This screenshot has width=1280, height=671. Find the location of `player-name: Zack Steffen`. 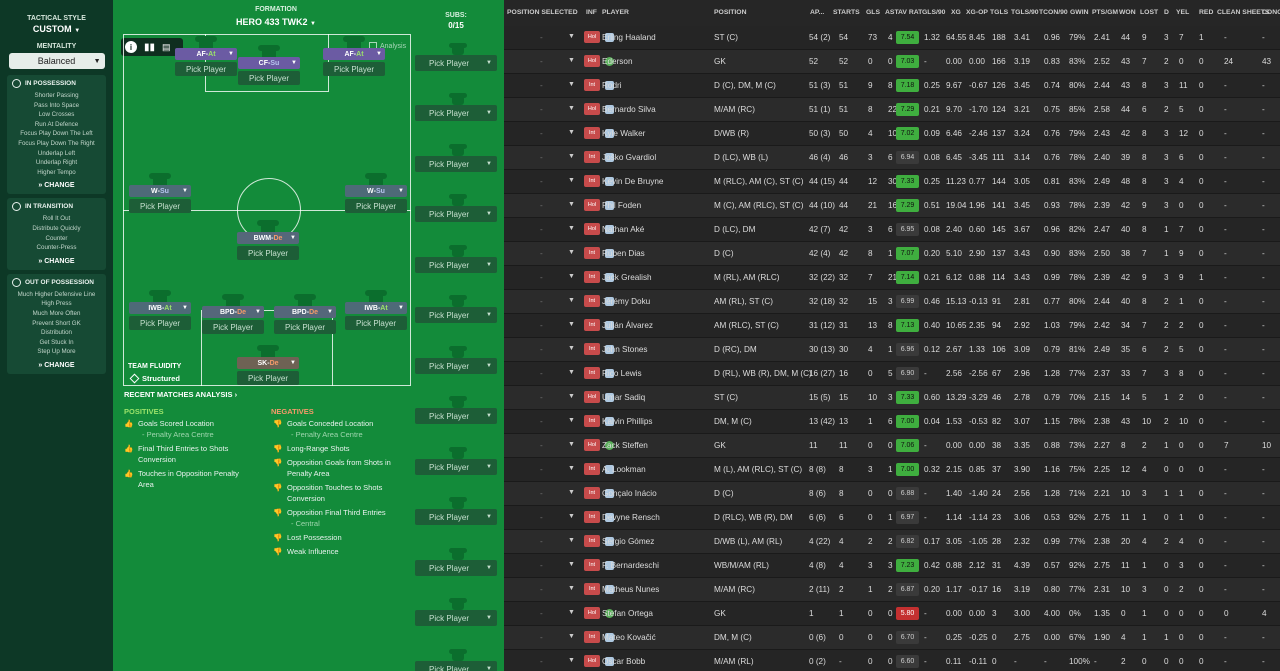

player-name: Zack Steffen is located at coordinates (625, 445).